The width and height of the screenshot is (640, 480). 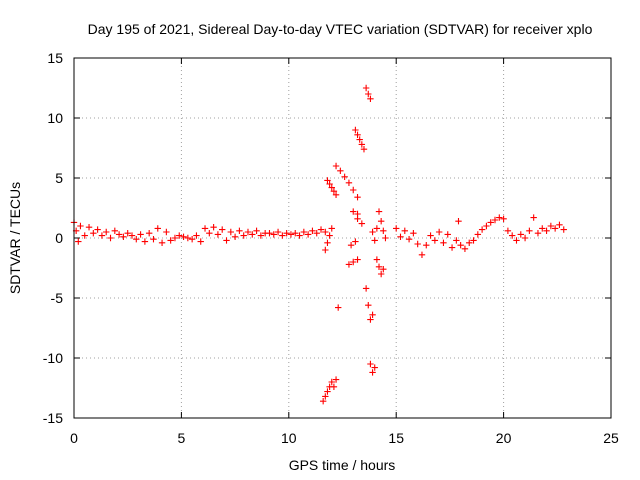 I want to click on y-tick-label: 15, so click(x=55, y=58).